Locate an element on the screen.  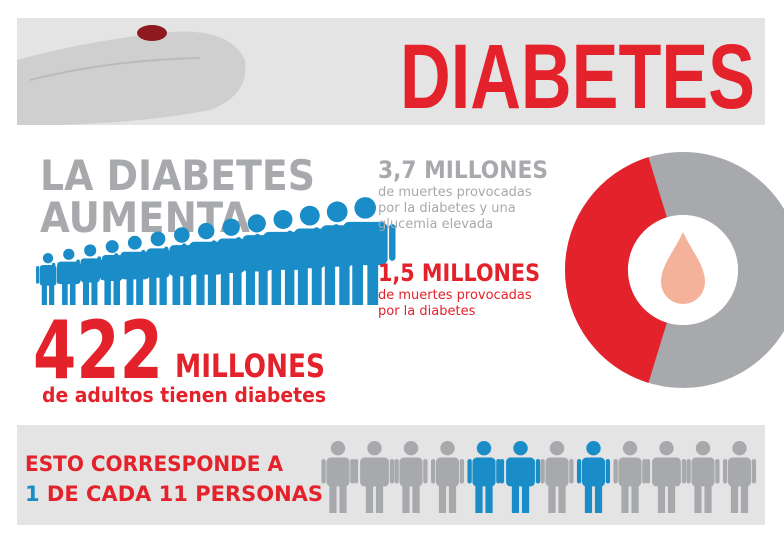
drop-icon is located at coordinates (683, 268).